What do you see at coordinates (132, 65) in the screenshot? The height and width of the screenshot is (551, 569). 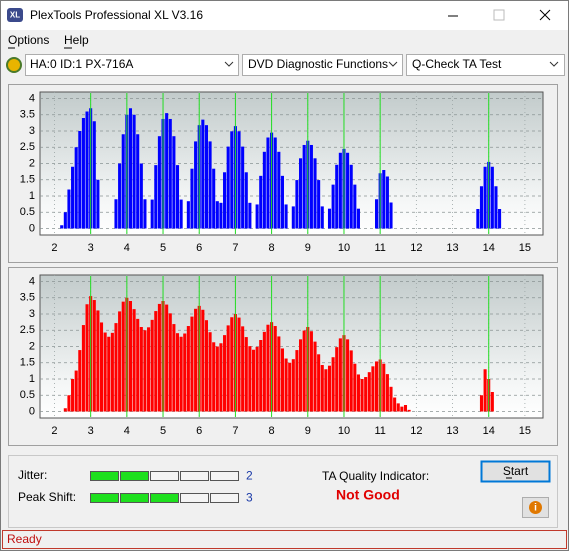 I see `drive-combo` at bounding box center [132, 65].